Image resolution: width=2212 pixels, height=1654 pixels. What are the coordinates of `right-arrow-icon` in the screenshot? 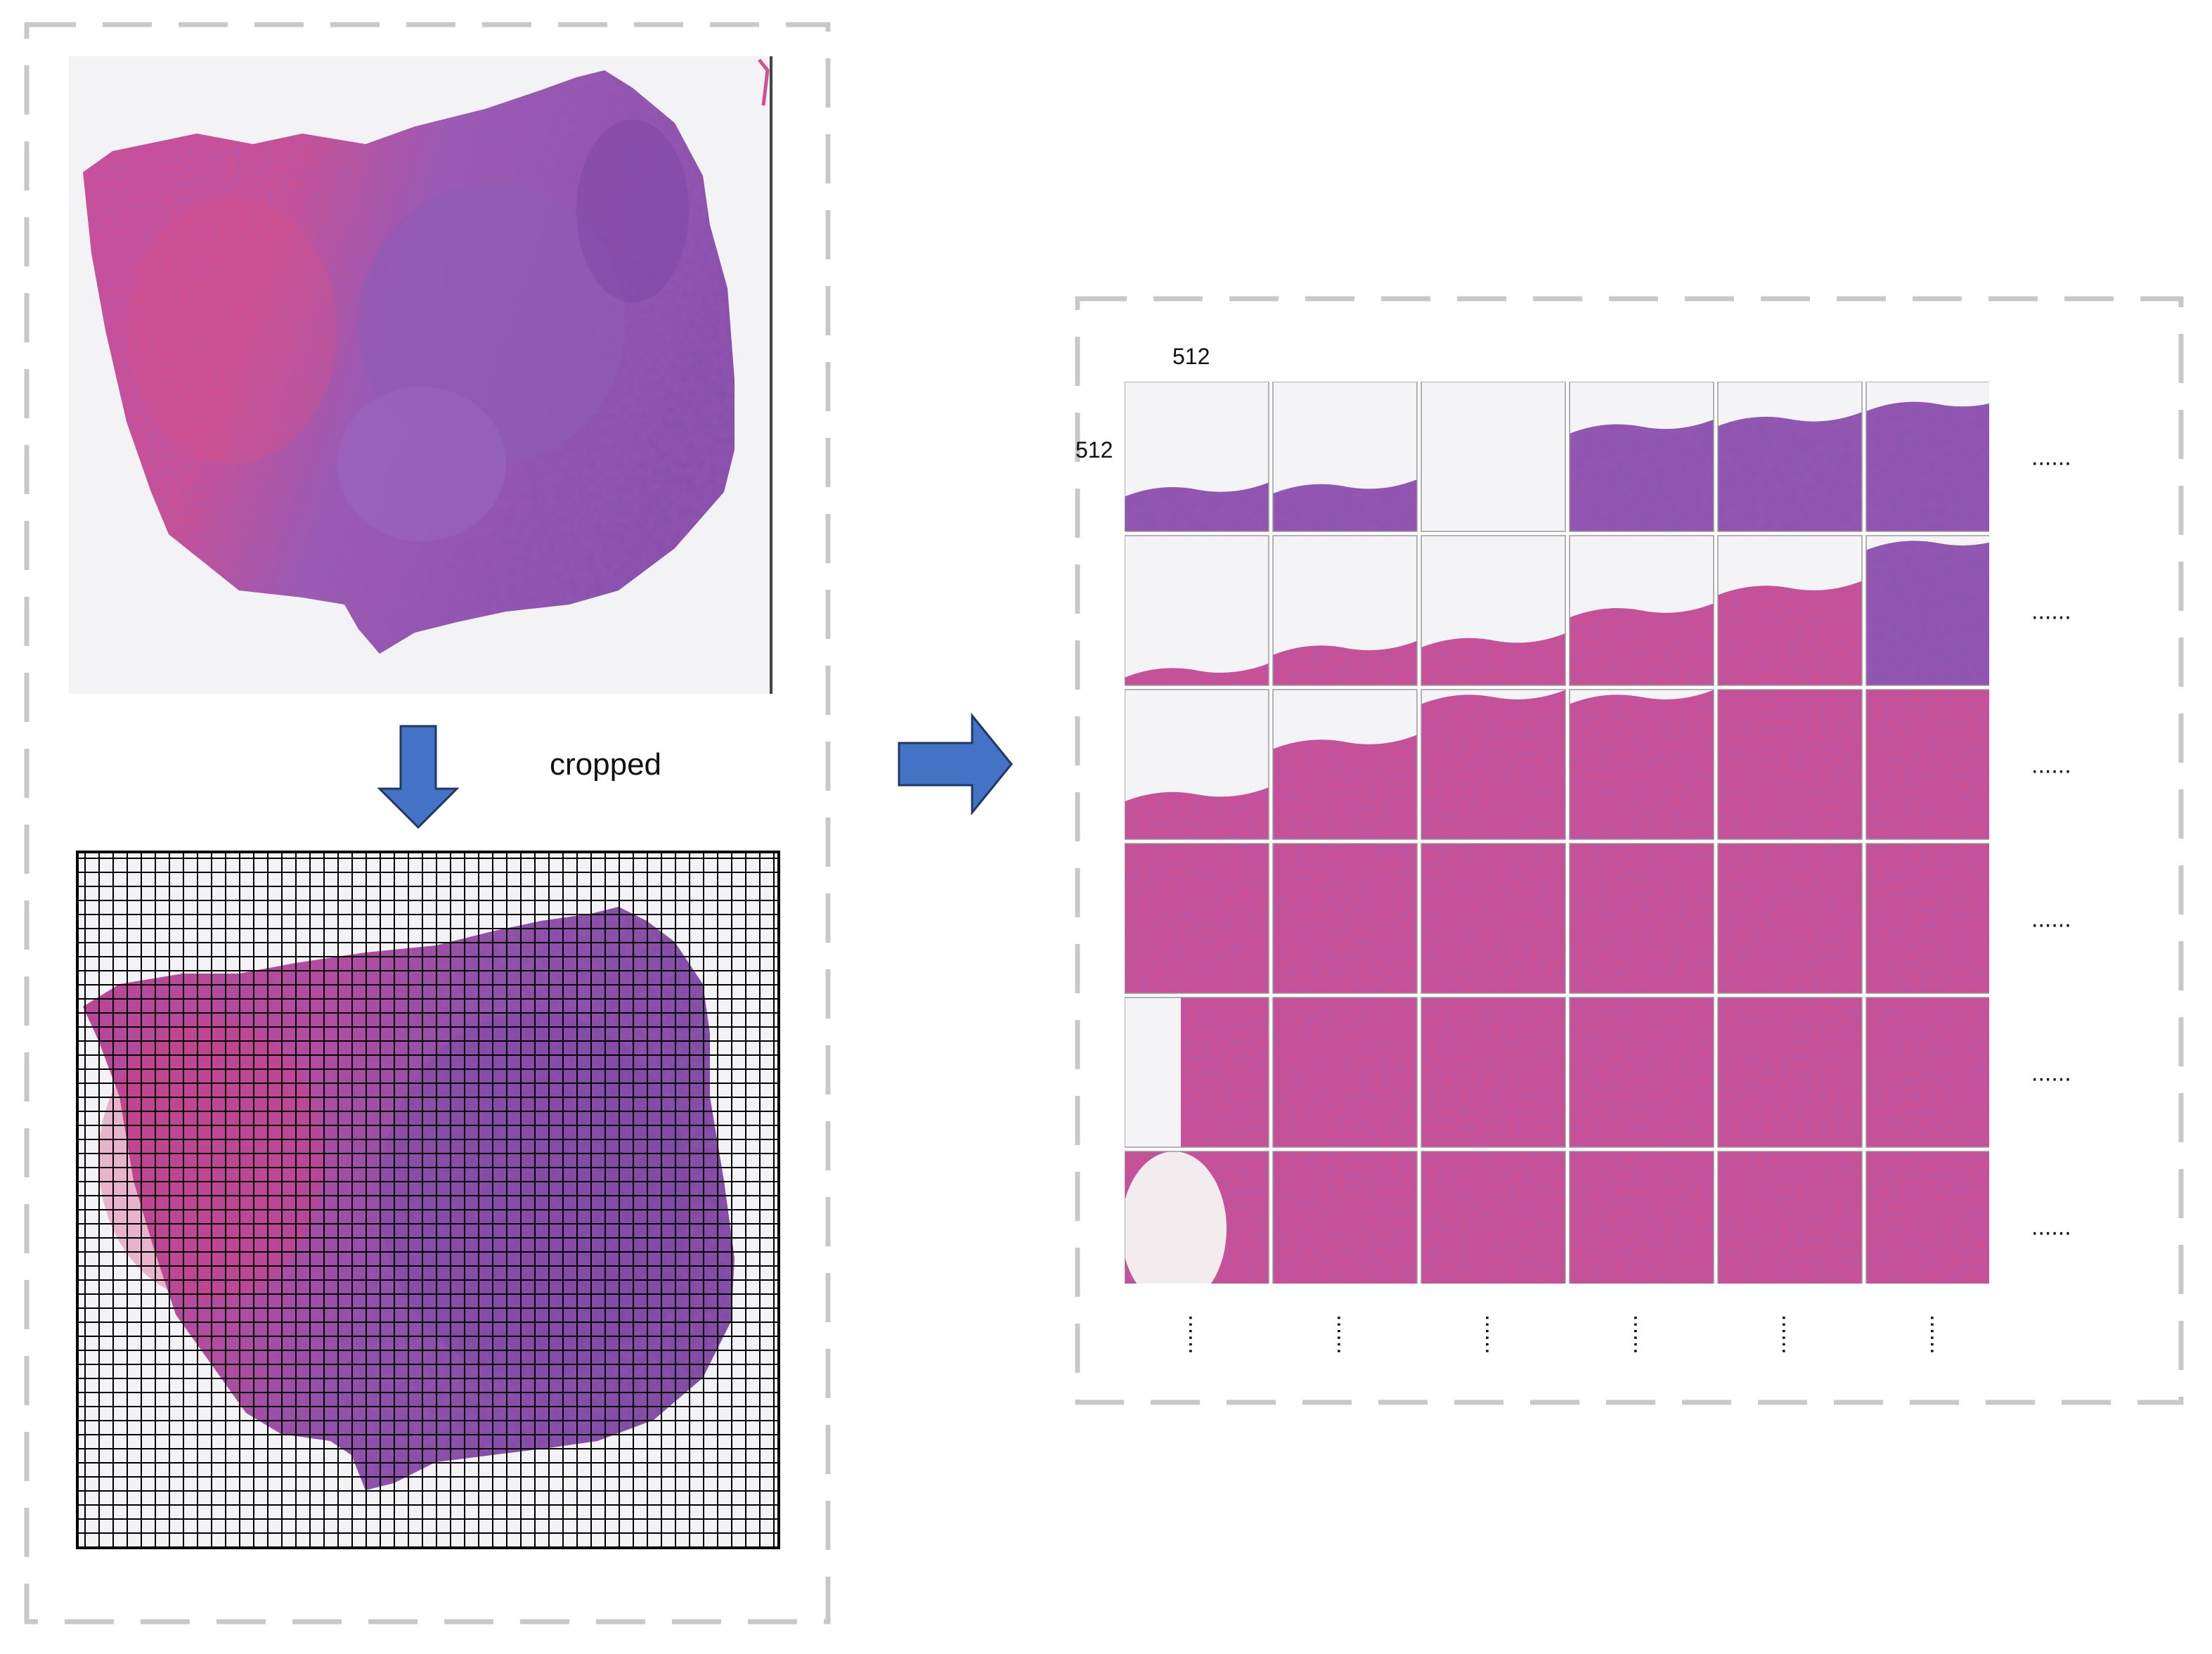 It's located at (955, 764).